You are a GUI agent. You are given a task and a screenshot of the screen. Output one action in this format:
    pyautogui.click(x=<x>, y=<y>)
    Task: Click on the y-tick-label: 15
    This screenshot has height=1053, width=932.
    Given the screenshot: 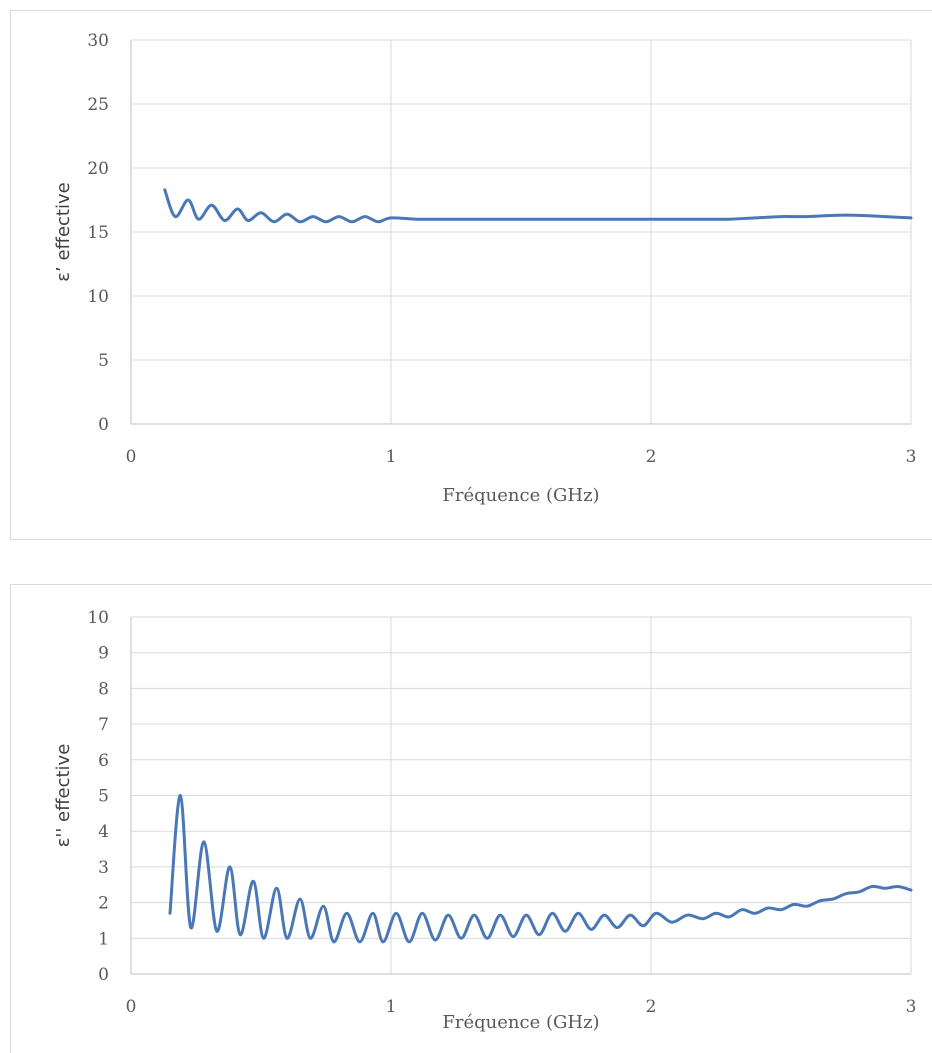 What is the action you would take?
    pyautogui.click(x=98, y=233)
    